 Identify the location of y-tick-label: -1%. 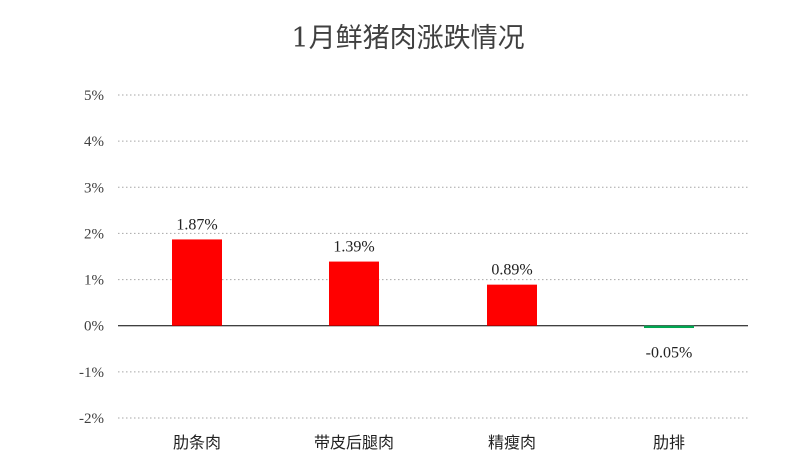
(91, 373).